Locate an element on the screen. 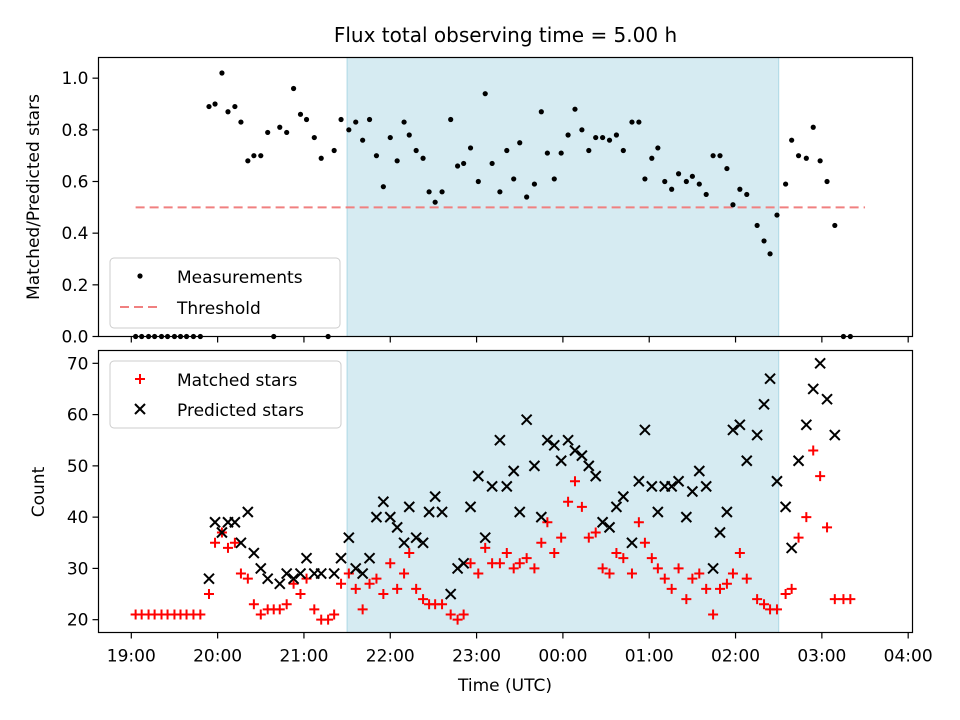 This screenshot has width=960, height=720. x-tick-label: 03:00 is located at coordinates (821, 657).